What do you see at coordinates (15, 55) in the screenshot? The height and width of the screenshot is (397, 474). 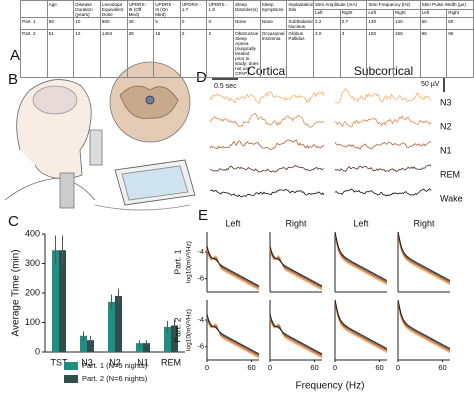 I see `panel-letter: A` at bounding box center [15, 55].